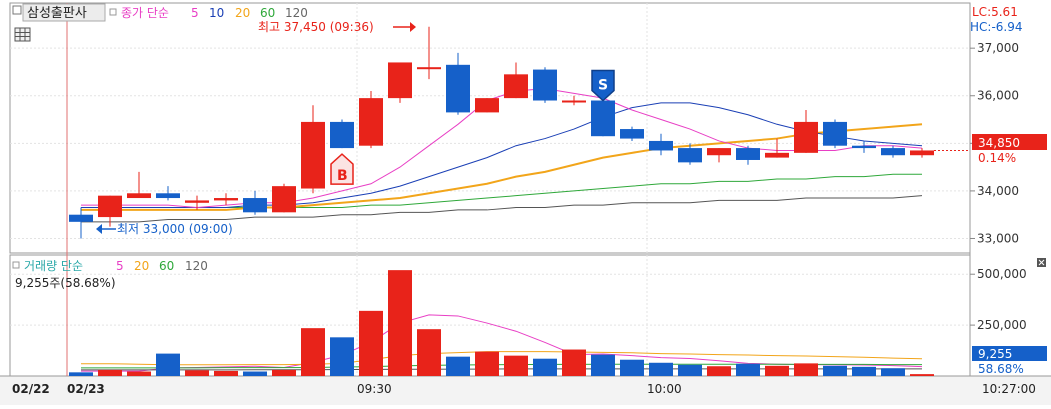  Describe the element at coordinates (1002, 325) in the screenshot. I see `volume-tick-label: 250,000` at that location.